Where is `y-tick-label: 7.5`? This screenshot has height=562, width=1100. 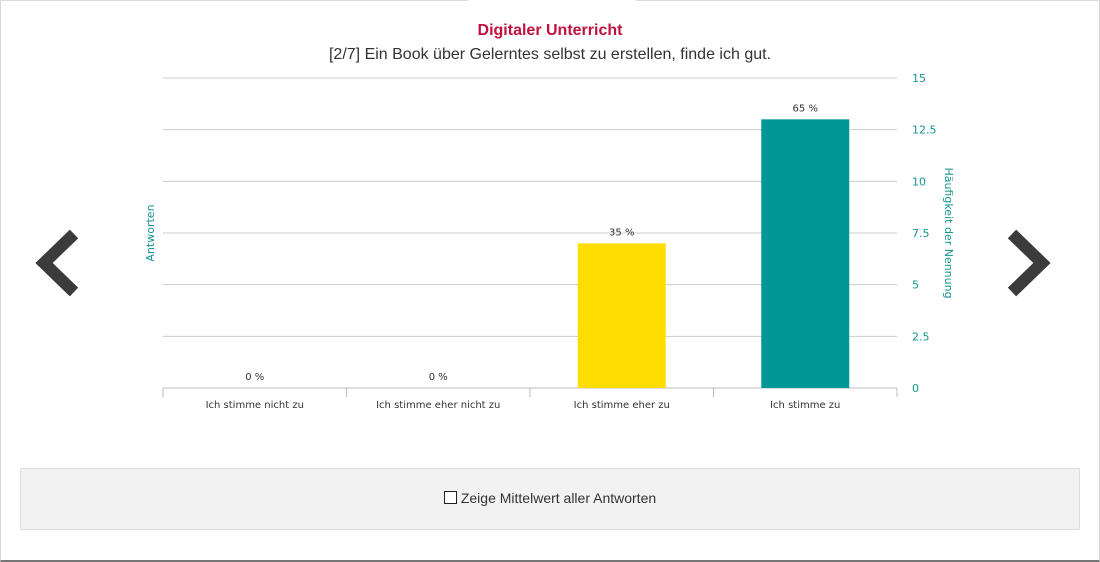 y-tick-label: 7.5 is located at coordinates (921, 233).